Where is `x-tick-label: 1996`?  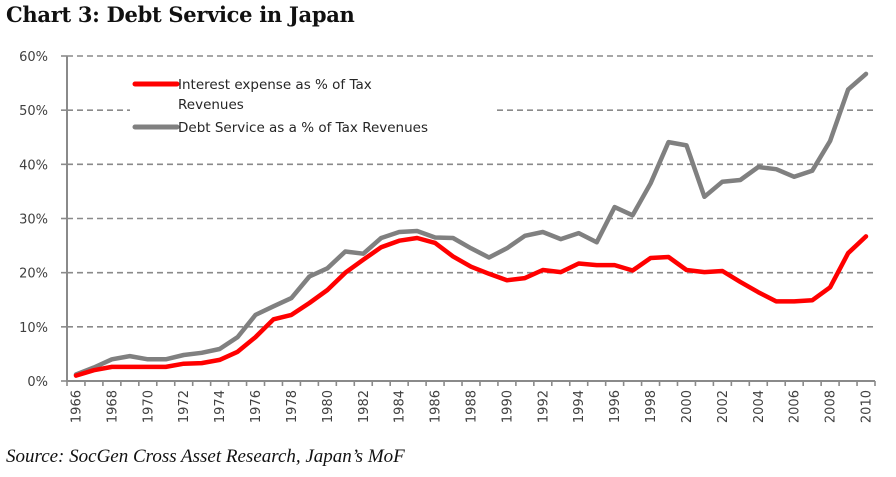 x-tick-label: 1996 is located at coordinates (615, 406).